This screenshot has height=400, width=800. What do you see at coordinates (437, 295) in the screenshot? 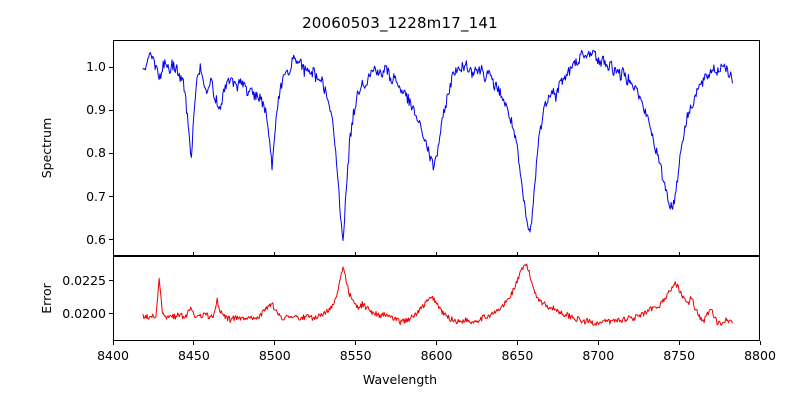
I see `error-polyline` at bounding box center [437, 295].